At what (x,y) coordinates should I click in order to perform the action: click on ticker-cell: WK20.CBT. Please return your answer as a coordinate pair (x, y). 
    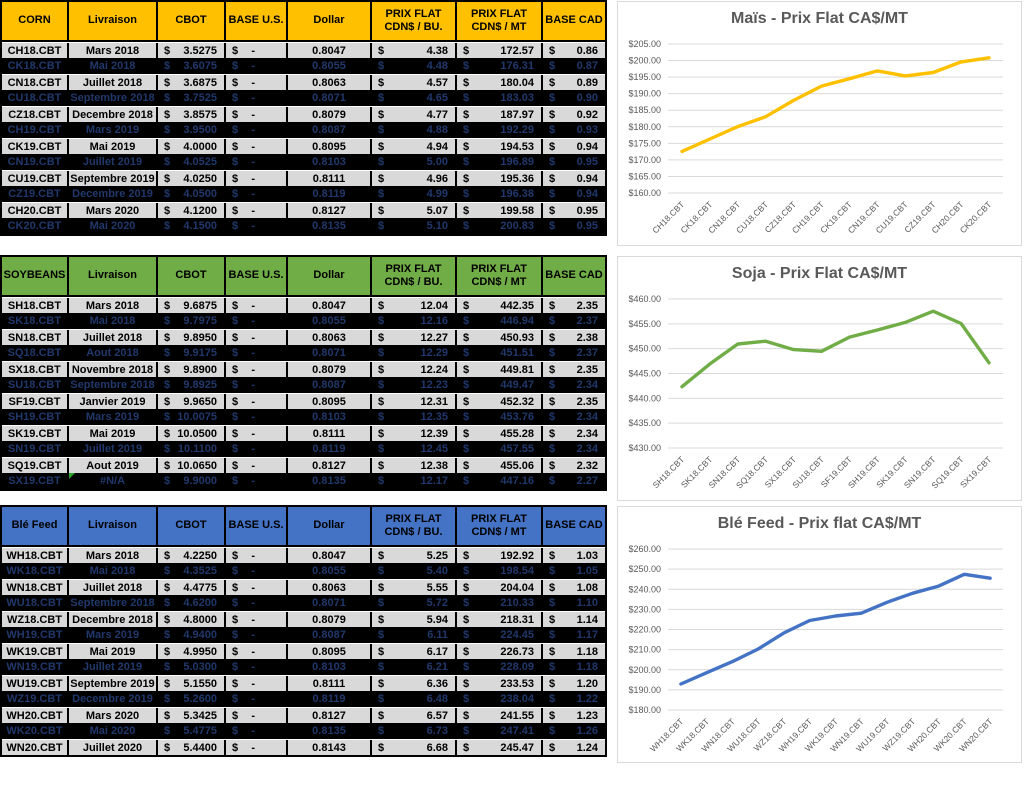
    Looking at the image, I should click on (35, 731).